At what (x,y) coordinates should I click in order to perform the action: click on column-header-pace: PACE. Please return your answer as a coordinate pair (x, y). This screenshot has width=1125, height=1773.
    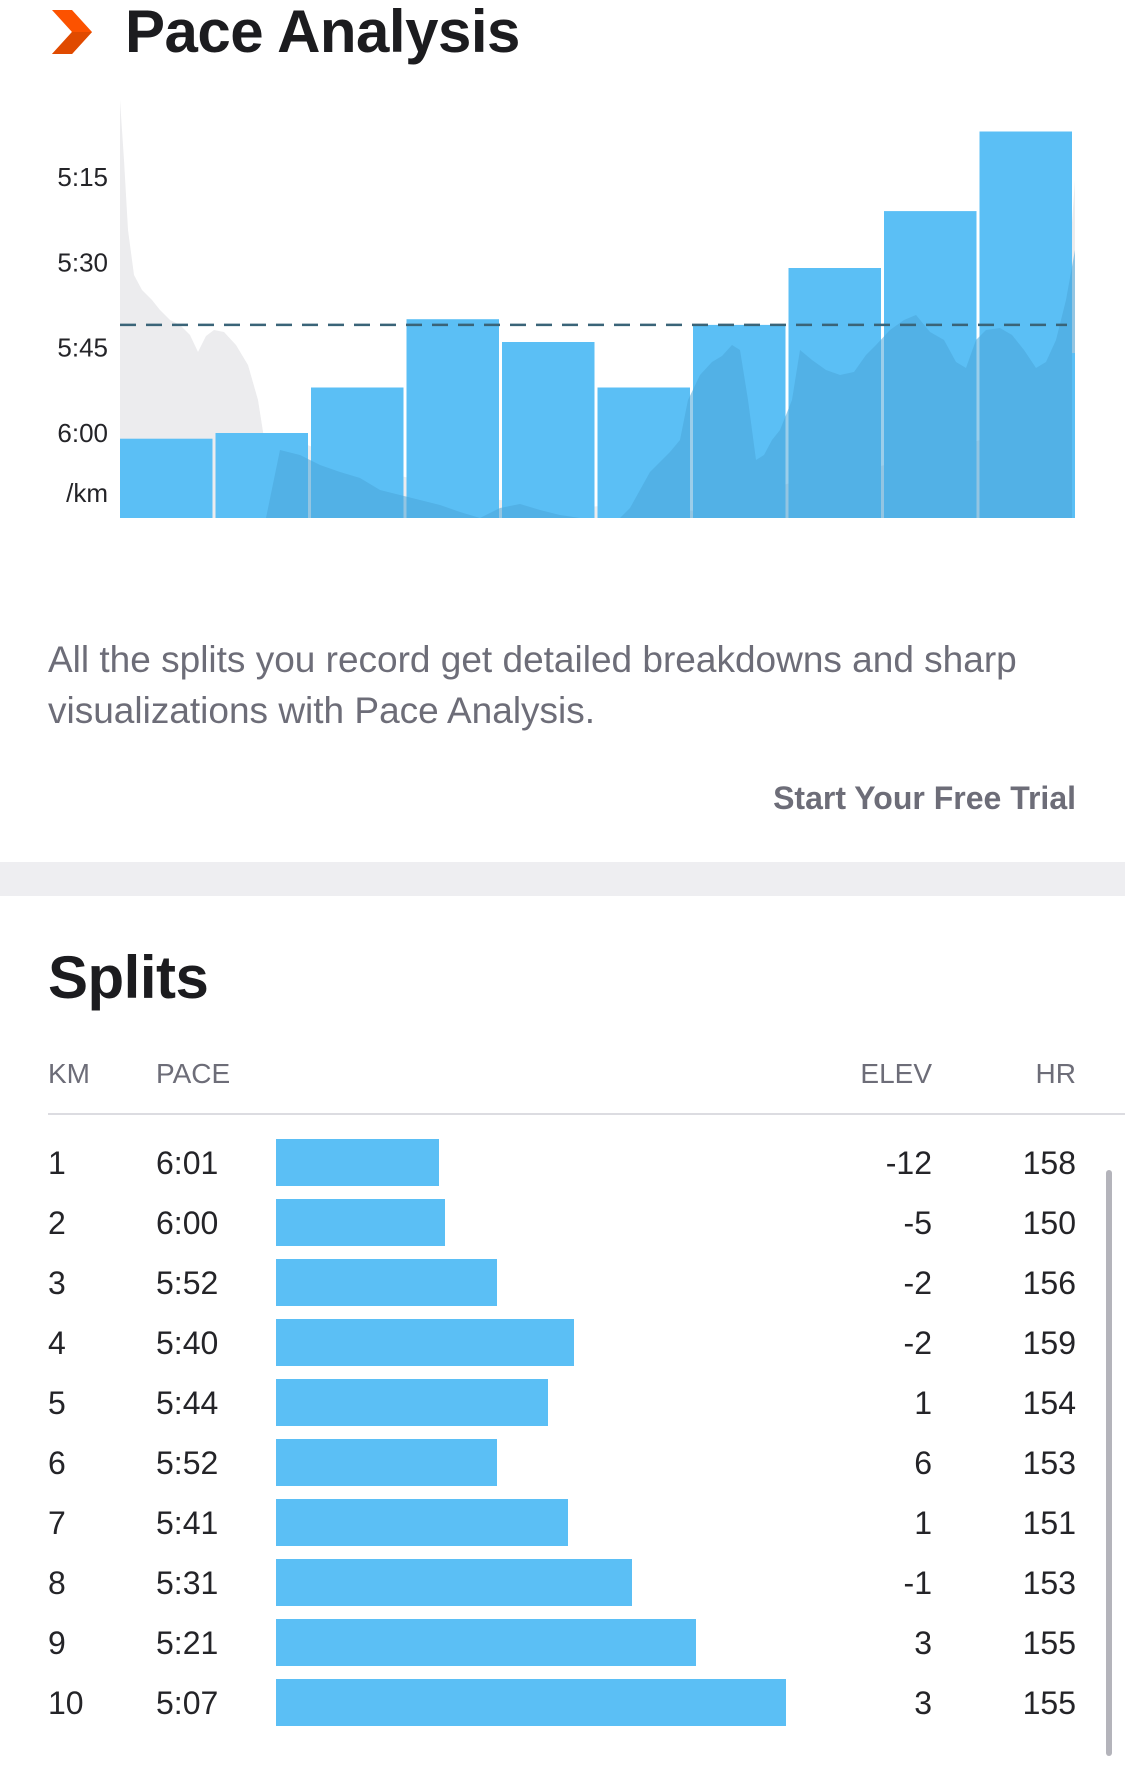
    Looking at the image, I should click on (193, 1073).